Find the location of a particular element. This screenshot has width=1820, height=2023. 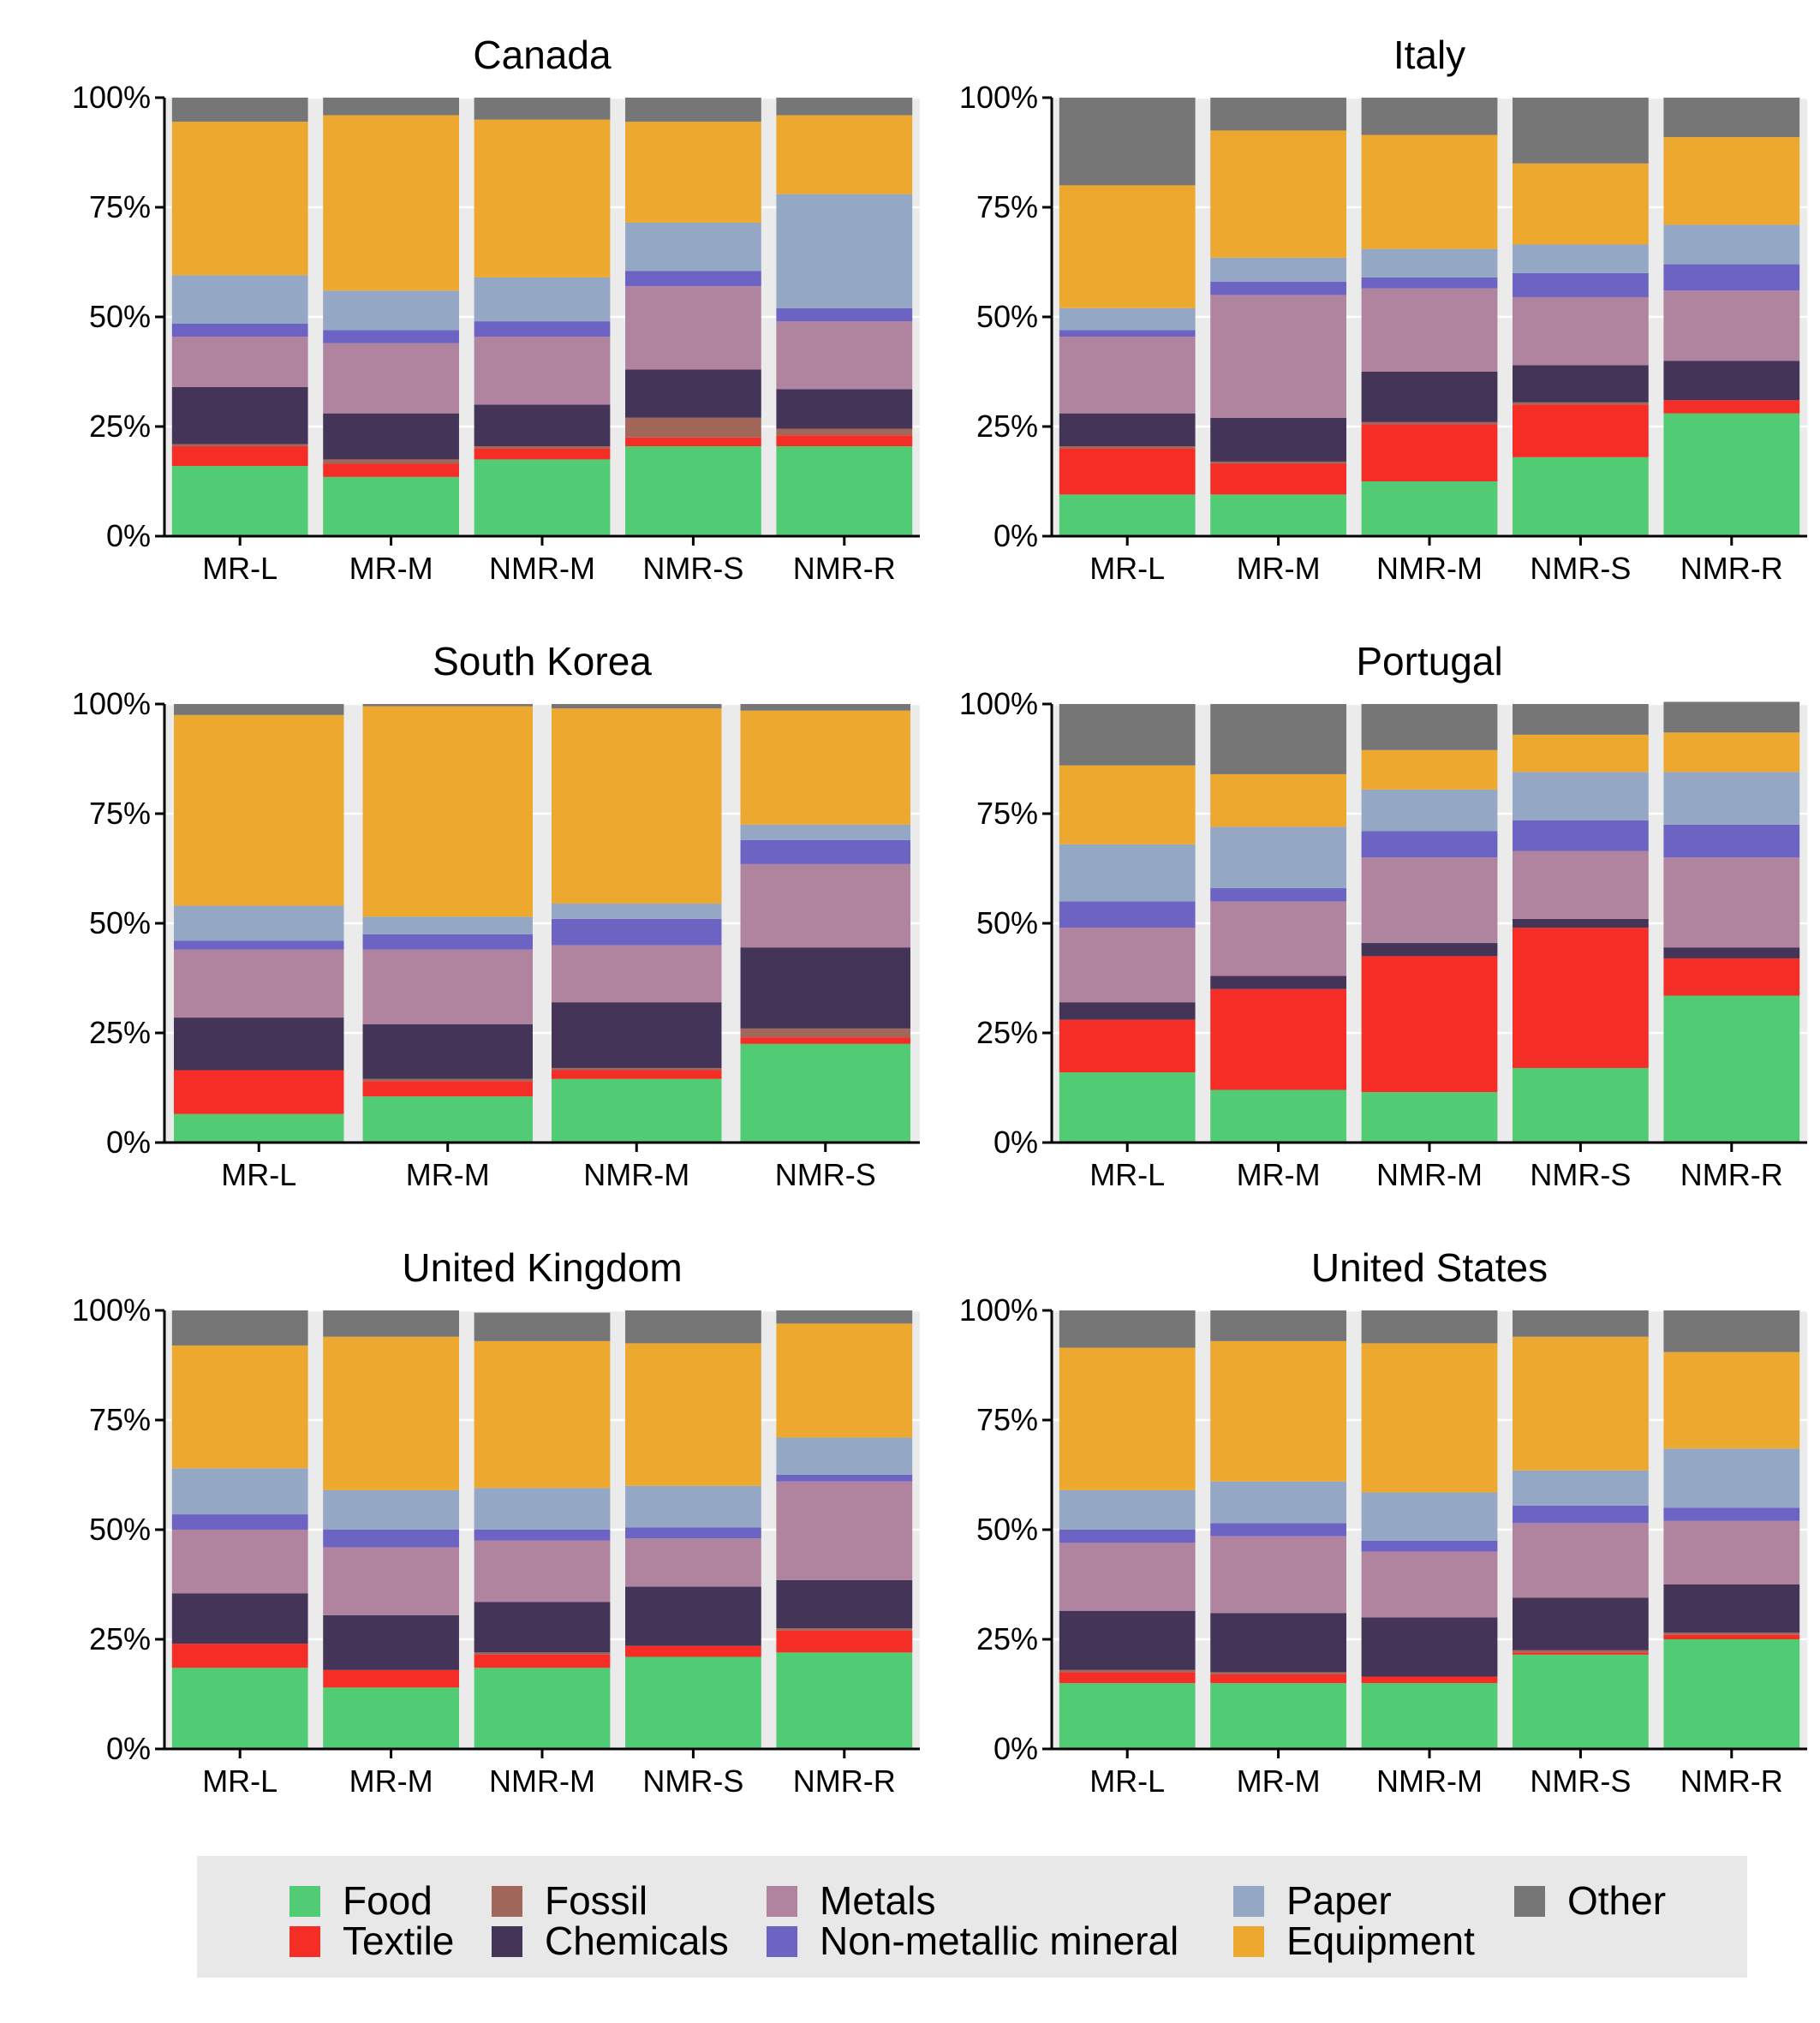

bar-segment-fossil-nmr-r: Fossil — NMR-R: 0.5% is located at coordinates (845, 1629).